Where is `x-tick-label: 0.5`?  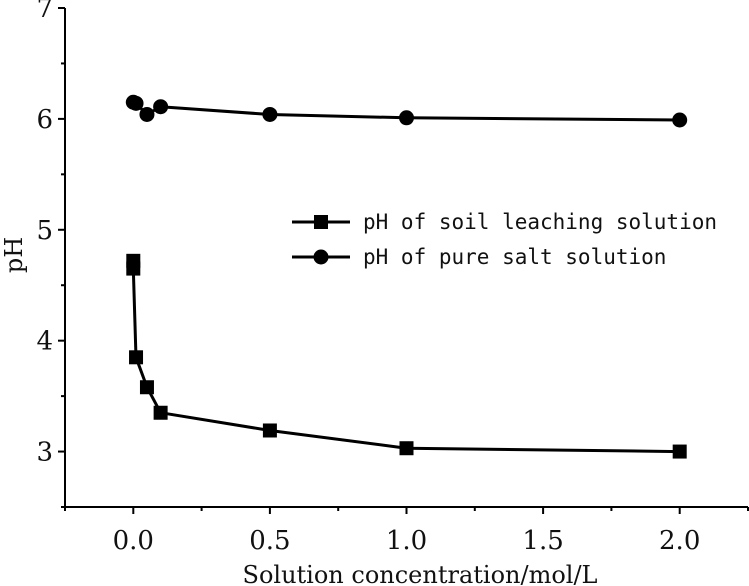
x-tick-label: 0.5 is located at coordinates (269, 541).